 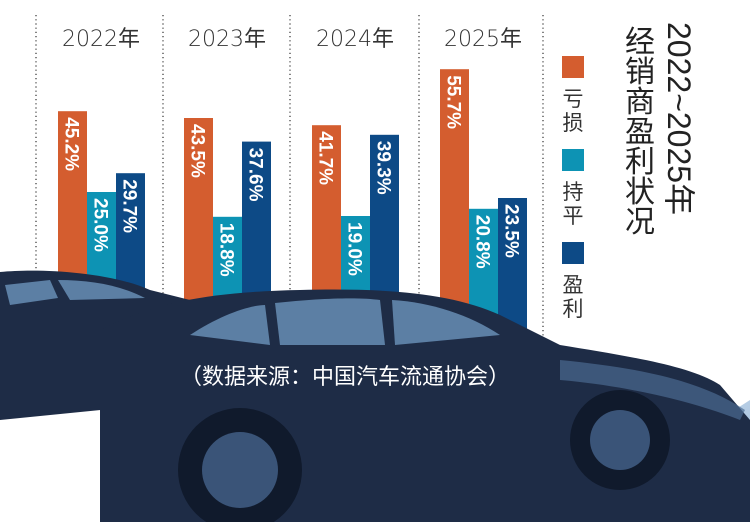 I want to click on data-label: 39.3%, so click(x=383, y=168).